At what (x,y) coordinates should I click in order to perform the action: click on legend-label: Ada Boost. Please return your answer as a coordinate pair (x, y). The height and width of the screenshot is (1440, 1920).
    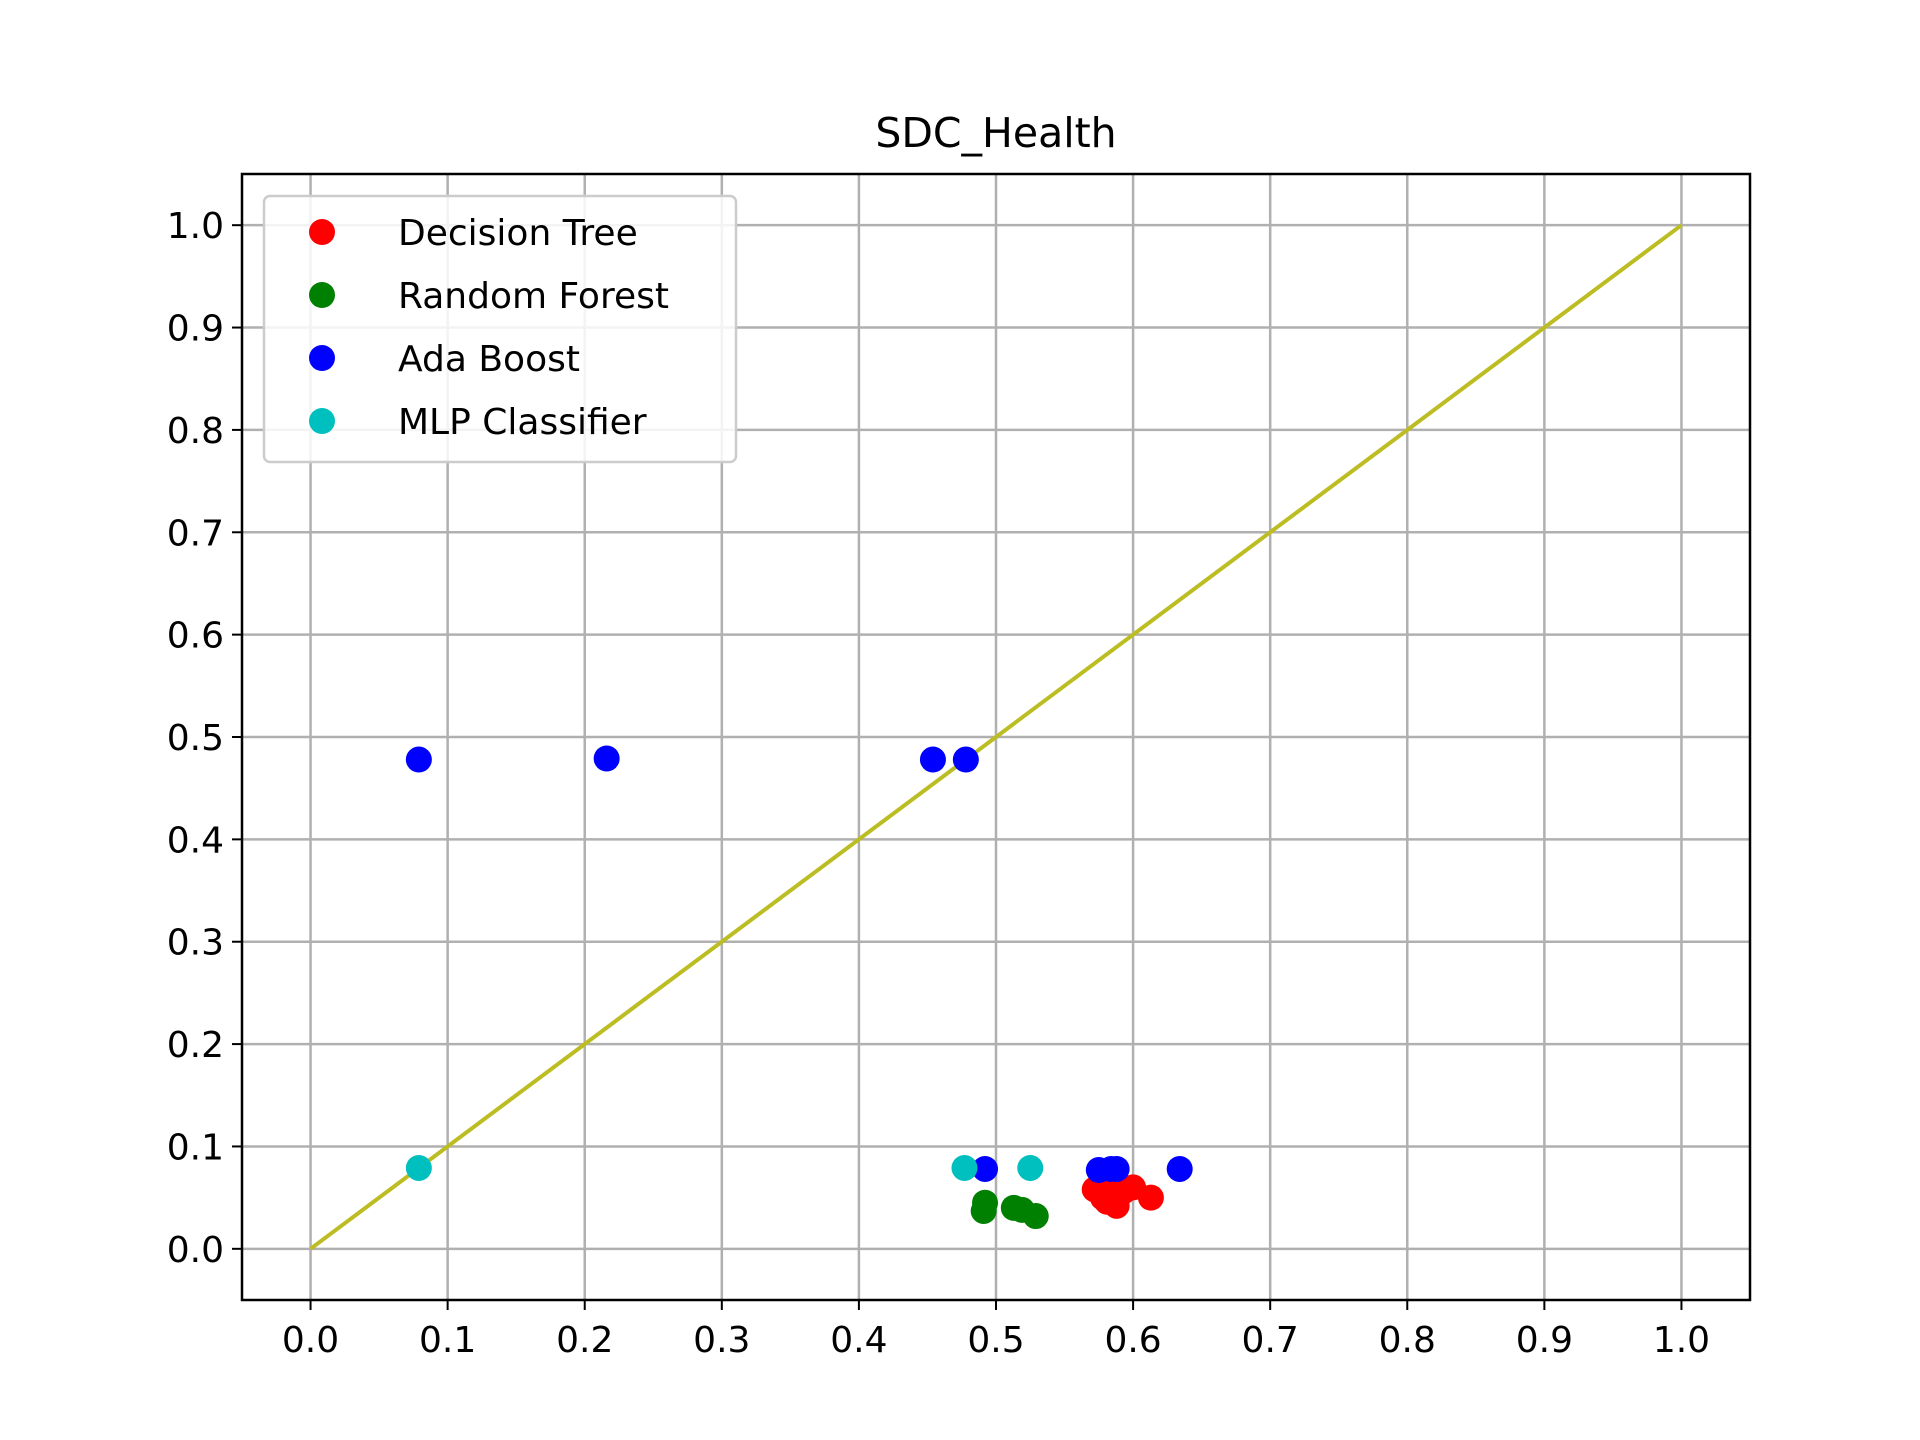
    Looking at the image, I should click on (489, 359).